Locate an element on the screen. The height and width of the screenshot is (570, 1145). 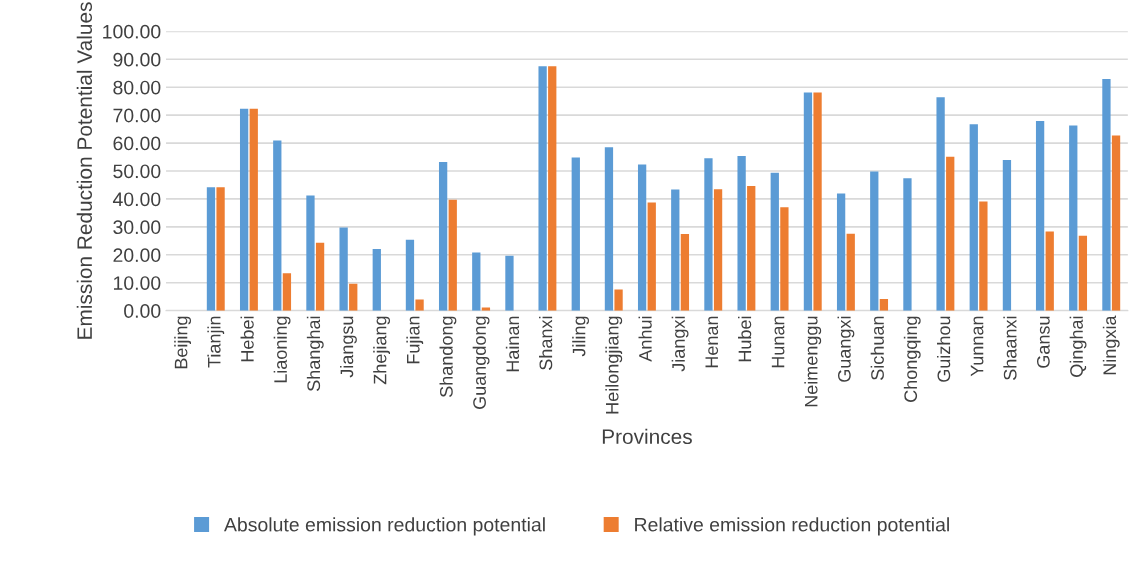
x-tick-label: Chongqing is located at coordinates (912, 359).